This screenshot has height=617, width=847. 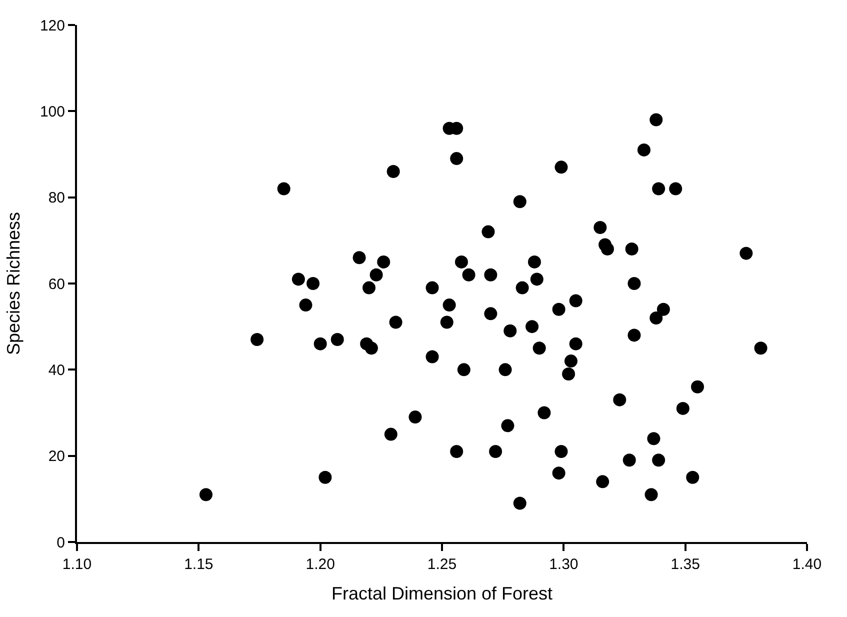 What do you see at coordinates (685, 564) in the screenshot?
I see `x-tick-label: 1.35` at bounding box center [685, 564].